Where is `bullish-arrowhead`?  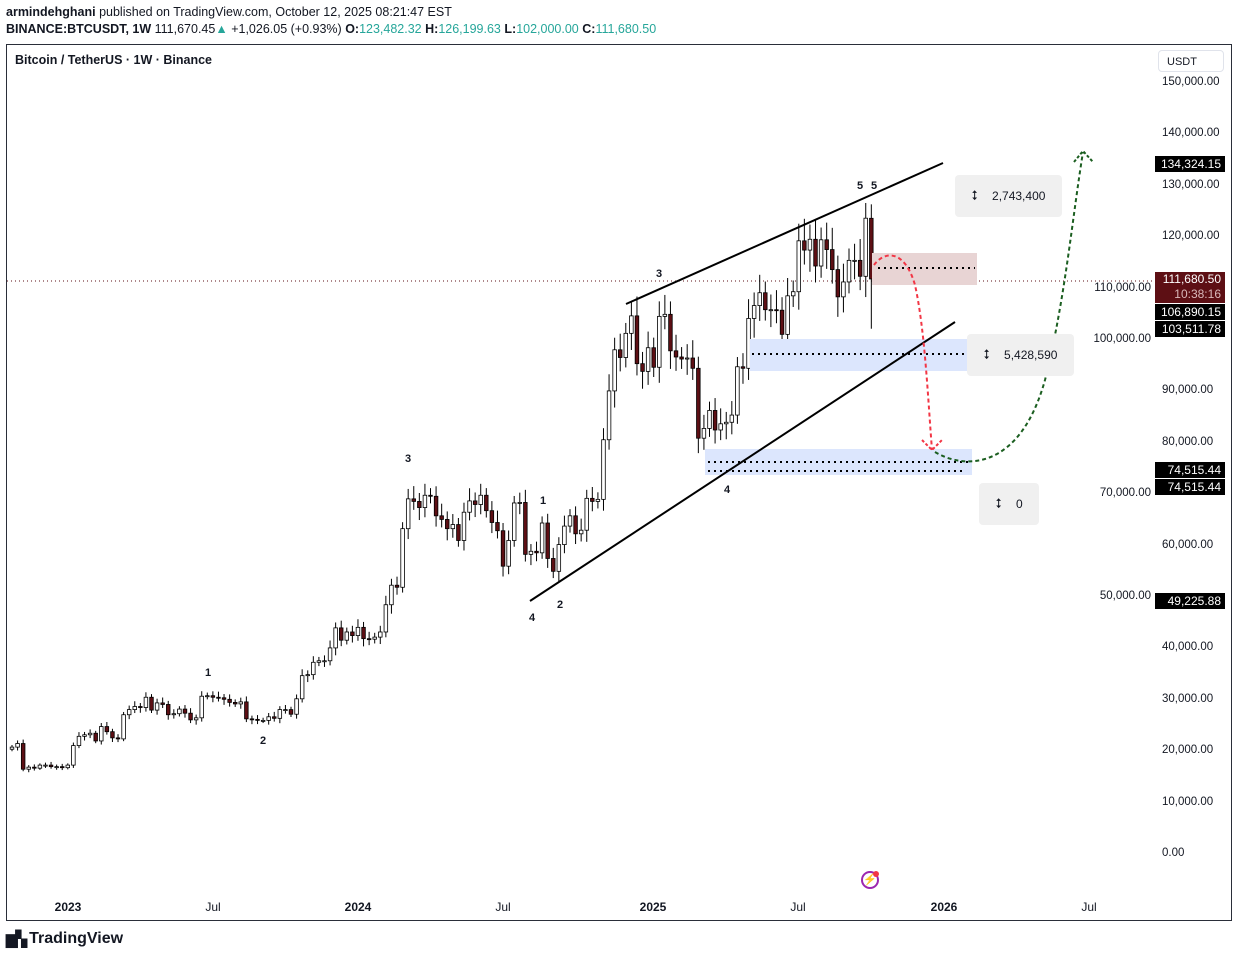
bullish-arrowhead is located at coordinates (1083, 156).